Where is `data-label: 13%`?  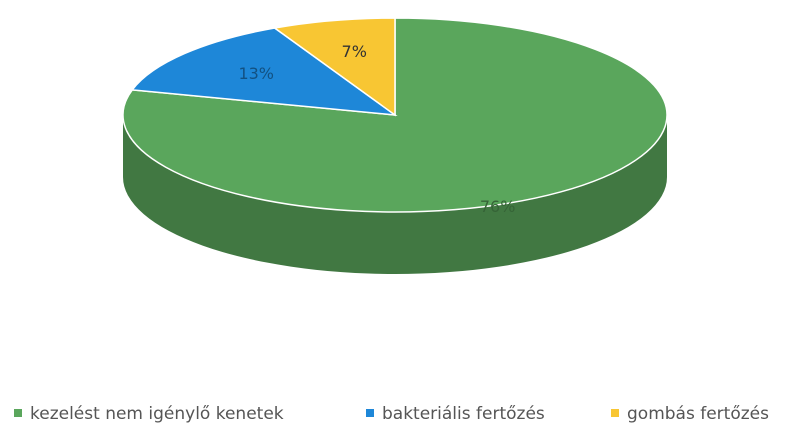
data-label: 13% is located at coordinates (256, 73).